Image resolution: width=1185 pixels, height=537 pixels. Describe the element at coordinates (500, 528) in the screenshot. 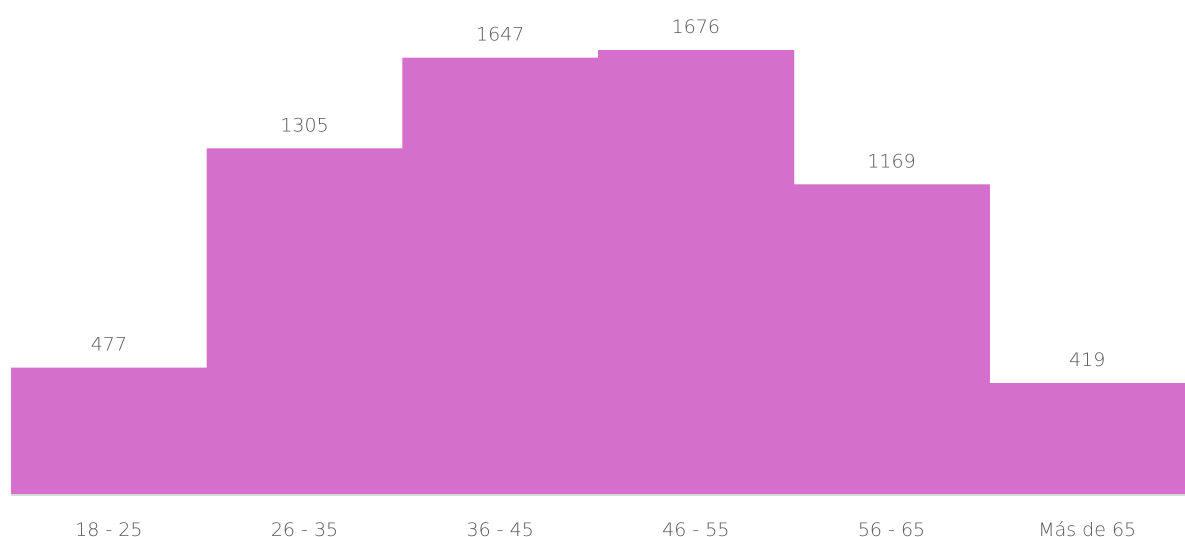

I see `x-tick-label-2: 36 - 45` at that location.